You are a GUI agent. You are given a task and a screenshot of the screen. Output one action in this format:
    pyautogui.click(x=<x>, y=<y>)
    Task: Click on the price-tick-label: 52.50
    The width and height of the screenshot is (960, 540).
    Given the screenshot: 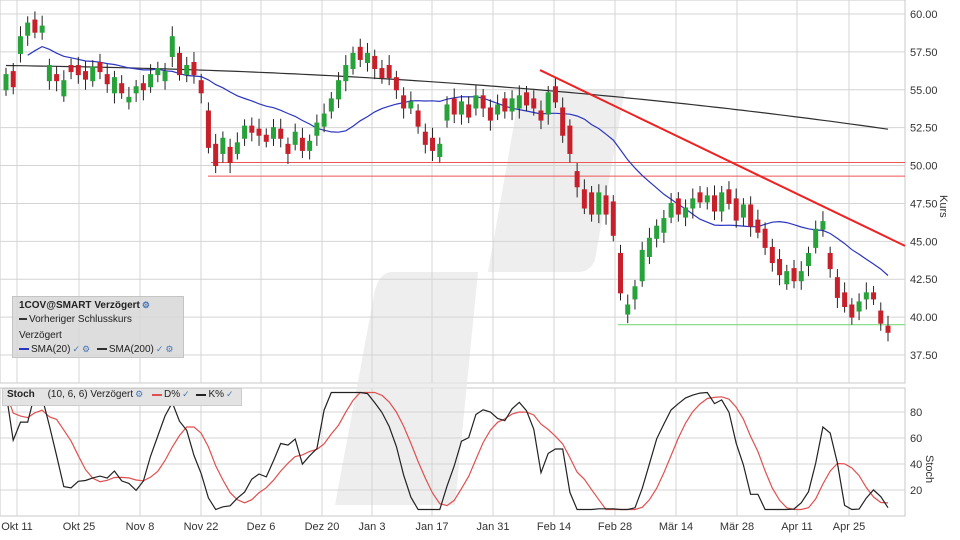 What is the action you would take?
    pyautogui.click(x=924, y=129)
    